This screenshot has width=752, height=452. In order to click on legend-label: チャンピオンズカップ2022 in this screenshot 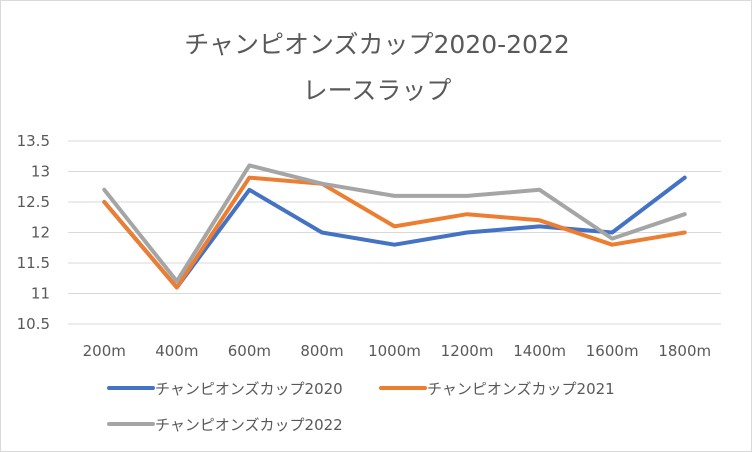, I will do `click(249, 425)`.